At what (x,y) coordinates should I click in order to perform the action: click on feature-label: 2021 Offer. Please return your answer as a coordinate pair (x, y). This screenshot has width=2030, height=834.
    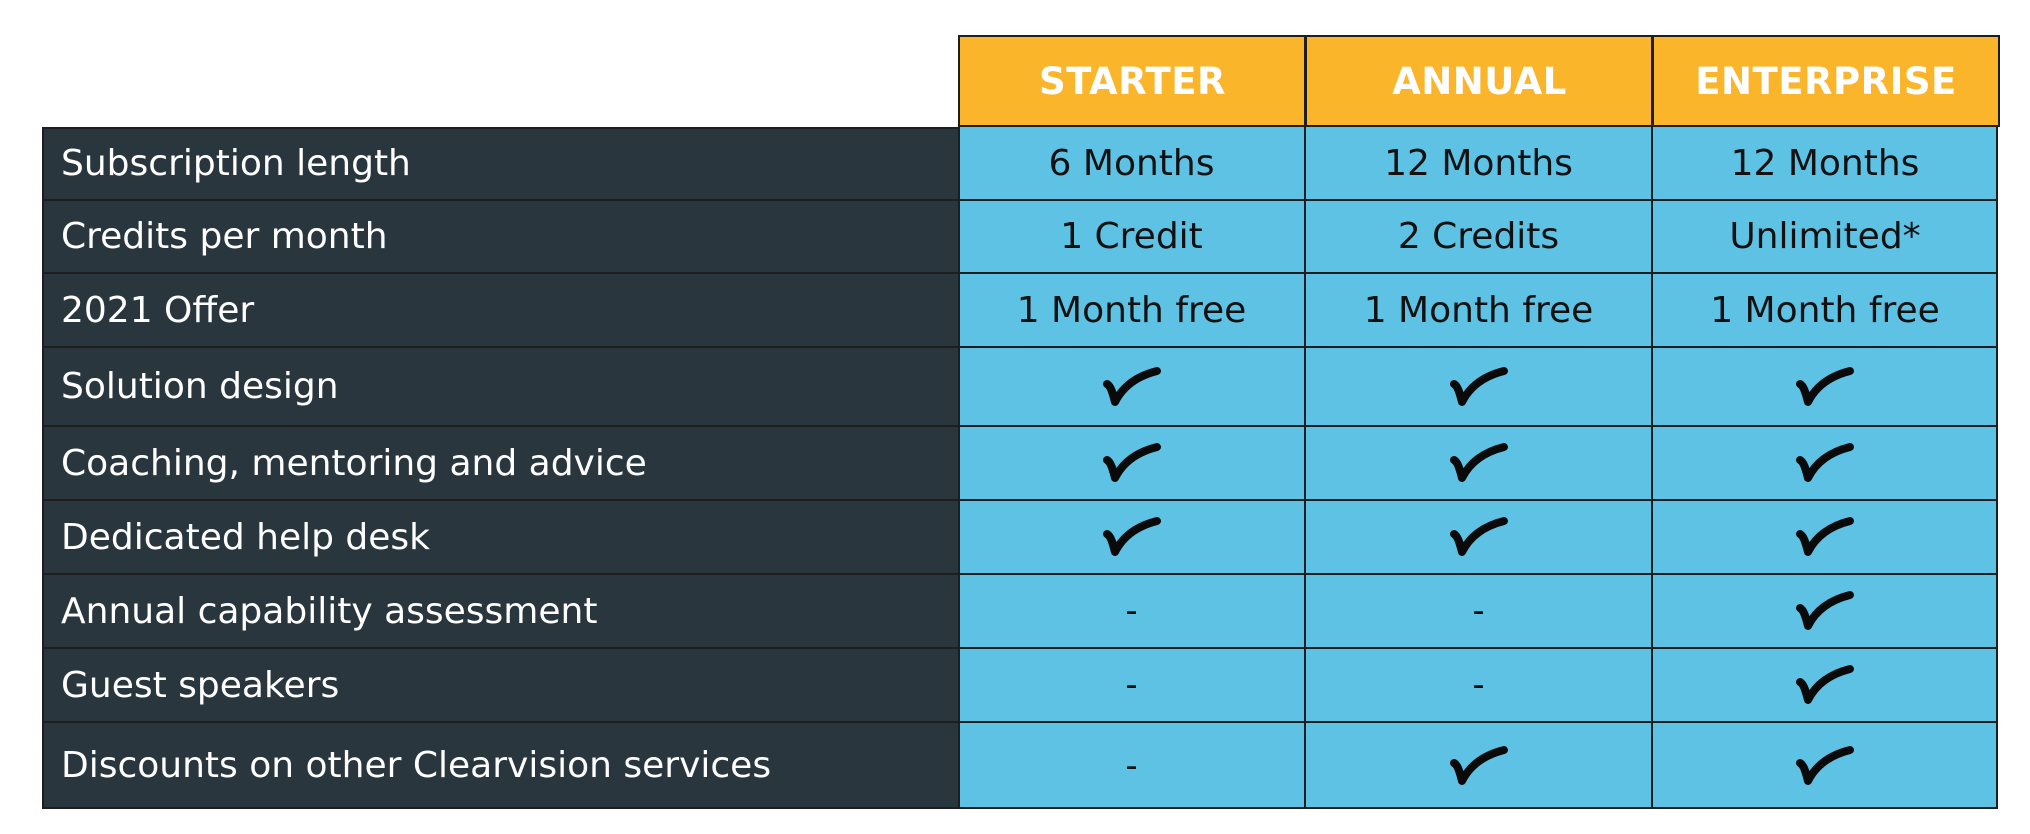
    Looking at the image, I should click on (158, 310).